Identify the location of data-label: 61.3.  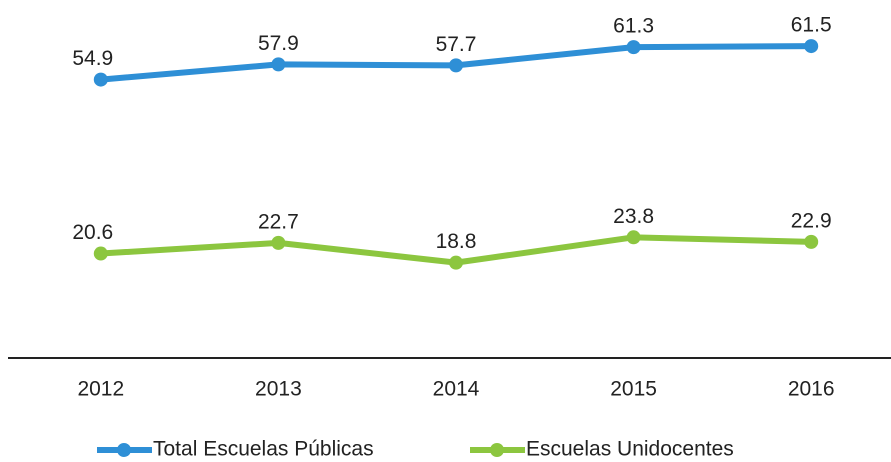
(633, 26).